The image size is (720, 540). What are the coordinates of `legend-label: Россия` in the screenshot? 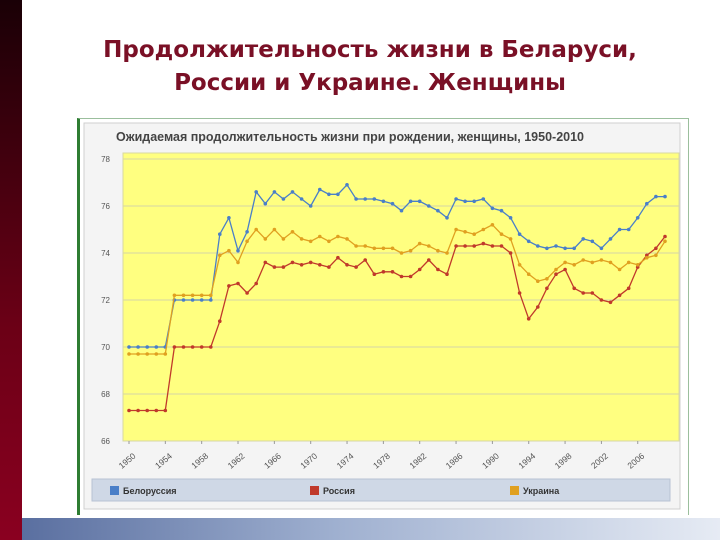 It's located at (339, 491).